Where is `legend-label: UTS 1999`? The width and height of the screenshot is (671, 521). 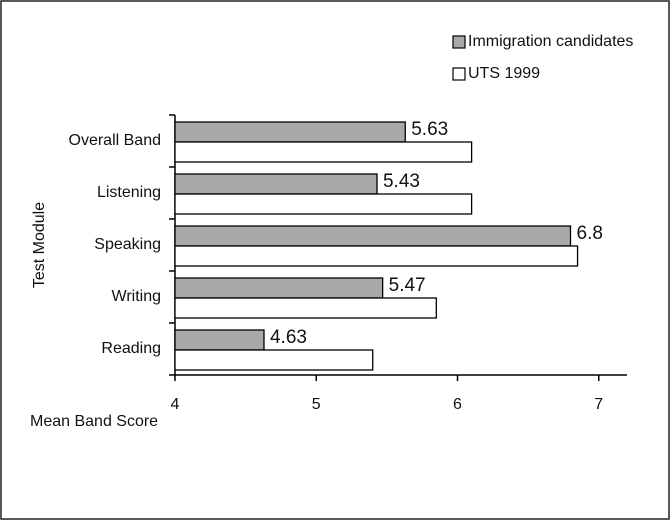 legend-label: UTS 1999 is located at coordinates (504, 73).